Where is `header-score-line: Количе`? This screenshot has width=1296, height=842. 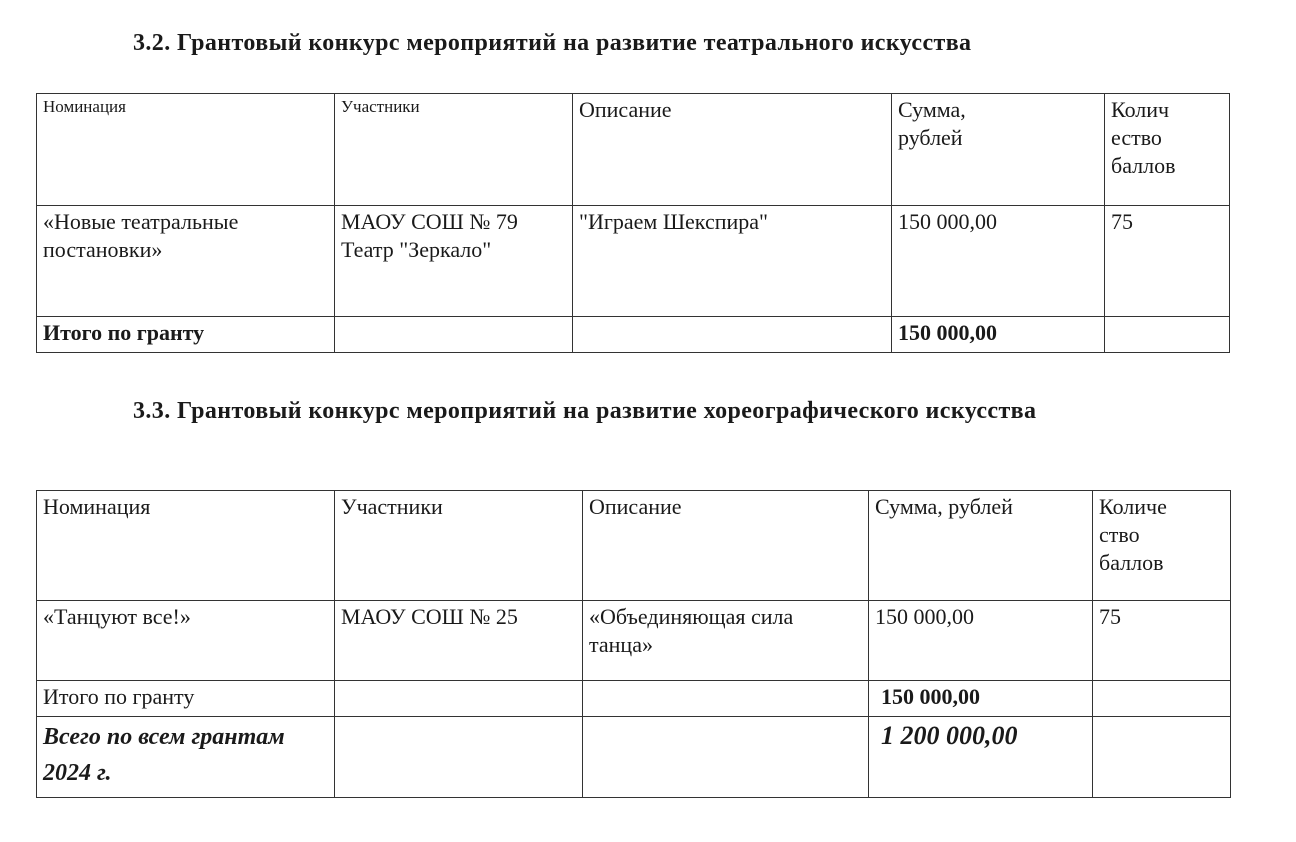
header-score-line: Количе is located at coordinates (1133, 506).